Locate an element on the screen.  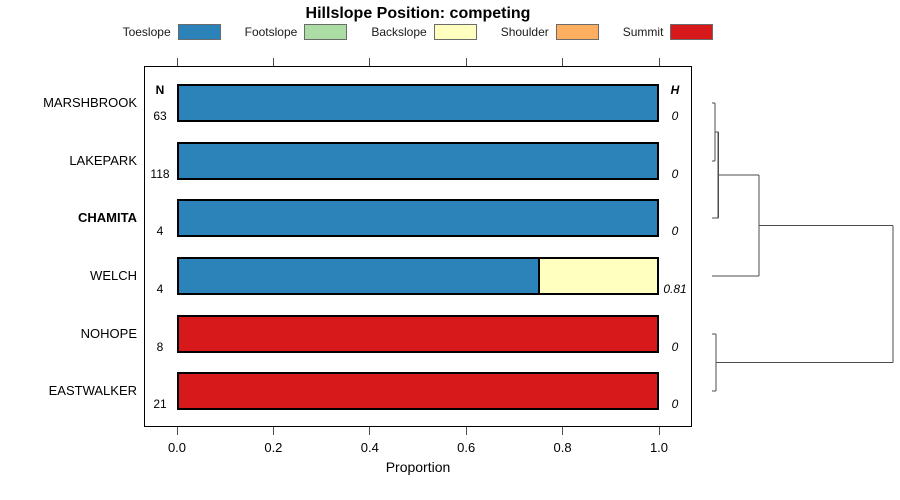
legend-item: Footslope is located at coordinates (296, 32).